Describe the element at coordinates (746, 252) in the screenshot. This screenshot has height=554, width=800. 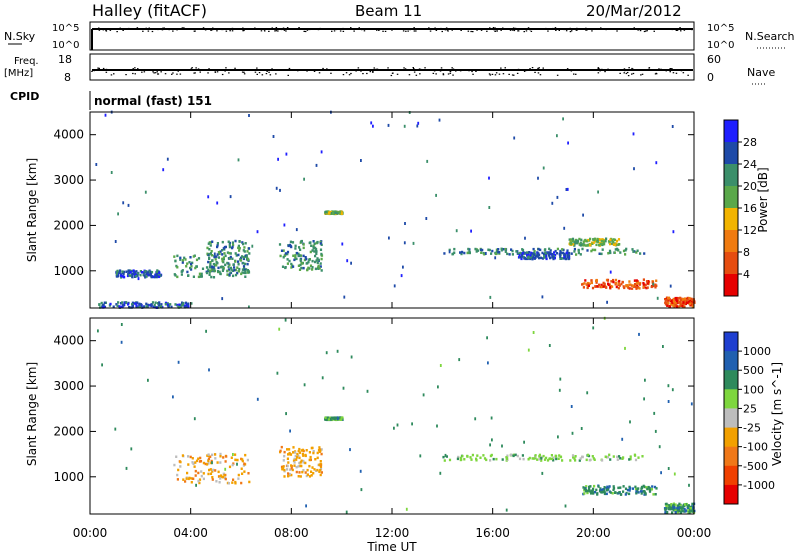
I see `colorbar-tick-label: 8` at that location.